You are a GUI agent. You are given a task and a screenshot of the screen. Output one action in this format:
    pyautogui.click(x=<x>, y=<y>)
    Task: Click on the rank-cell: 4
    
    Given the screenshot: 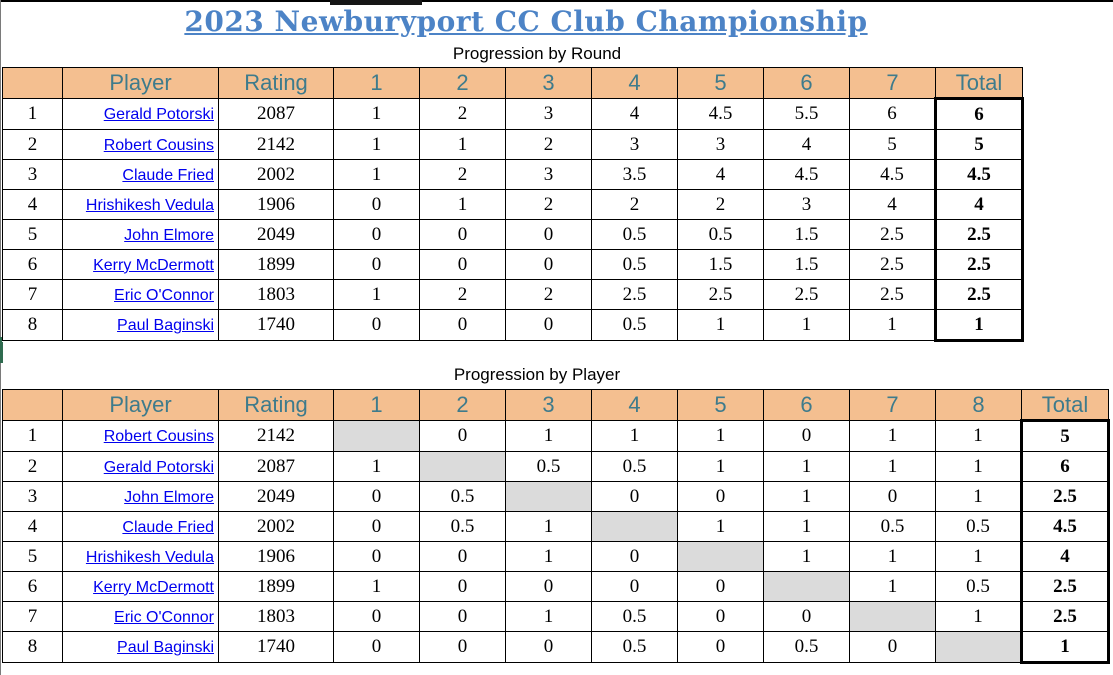 What is the action you would take?
    pyautogui.click(x=32, y=526)
    